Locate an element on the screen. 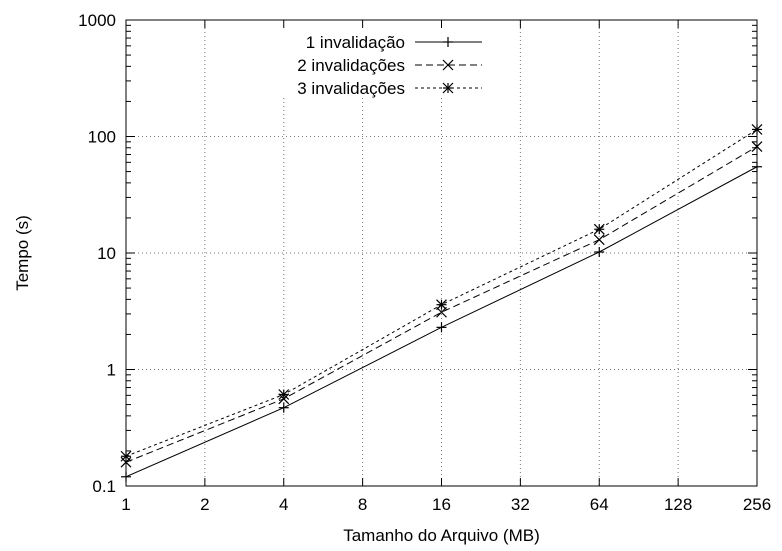  x-tick-label: 32 is located at coordinates (520, 504).